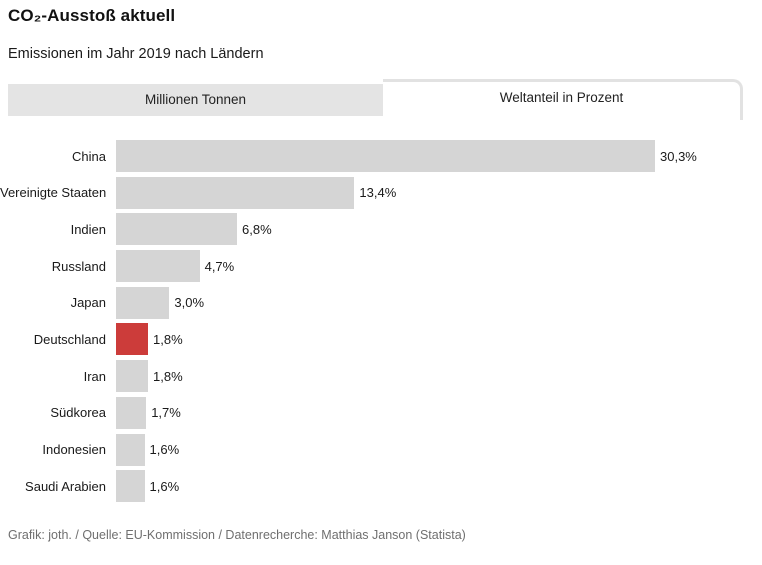  I want to click on bar-highlight, so click(132, 339).